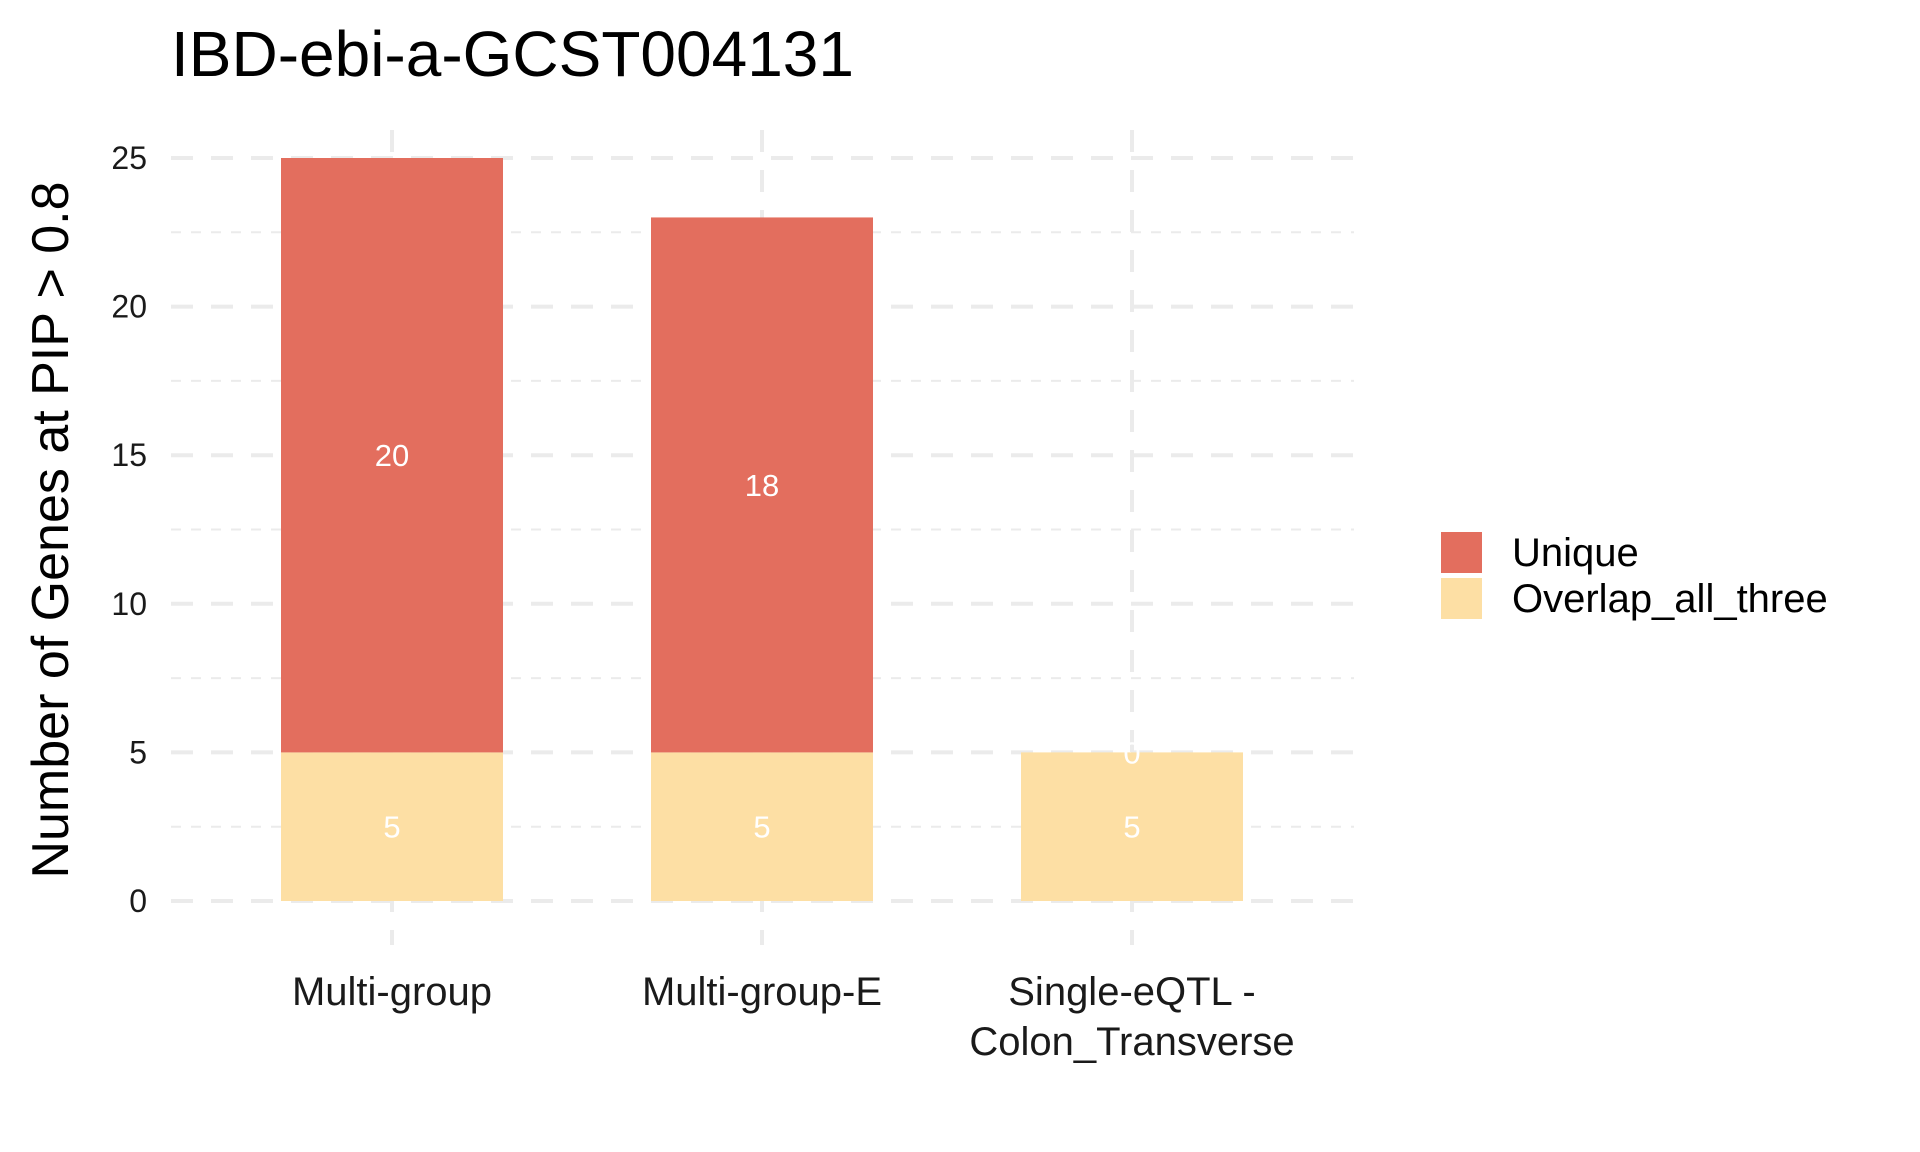 Image resolution: width=1920 pixels, height=1152 pixels. I want to click on data-label: 0, so click(1131, 752).